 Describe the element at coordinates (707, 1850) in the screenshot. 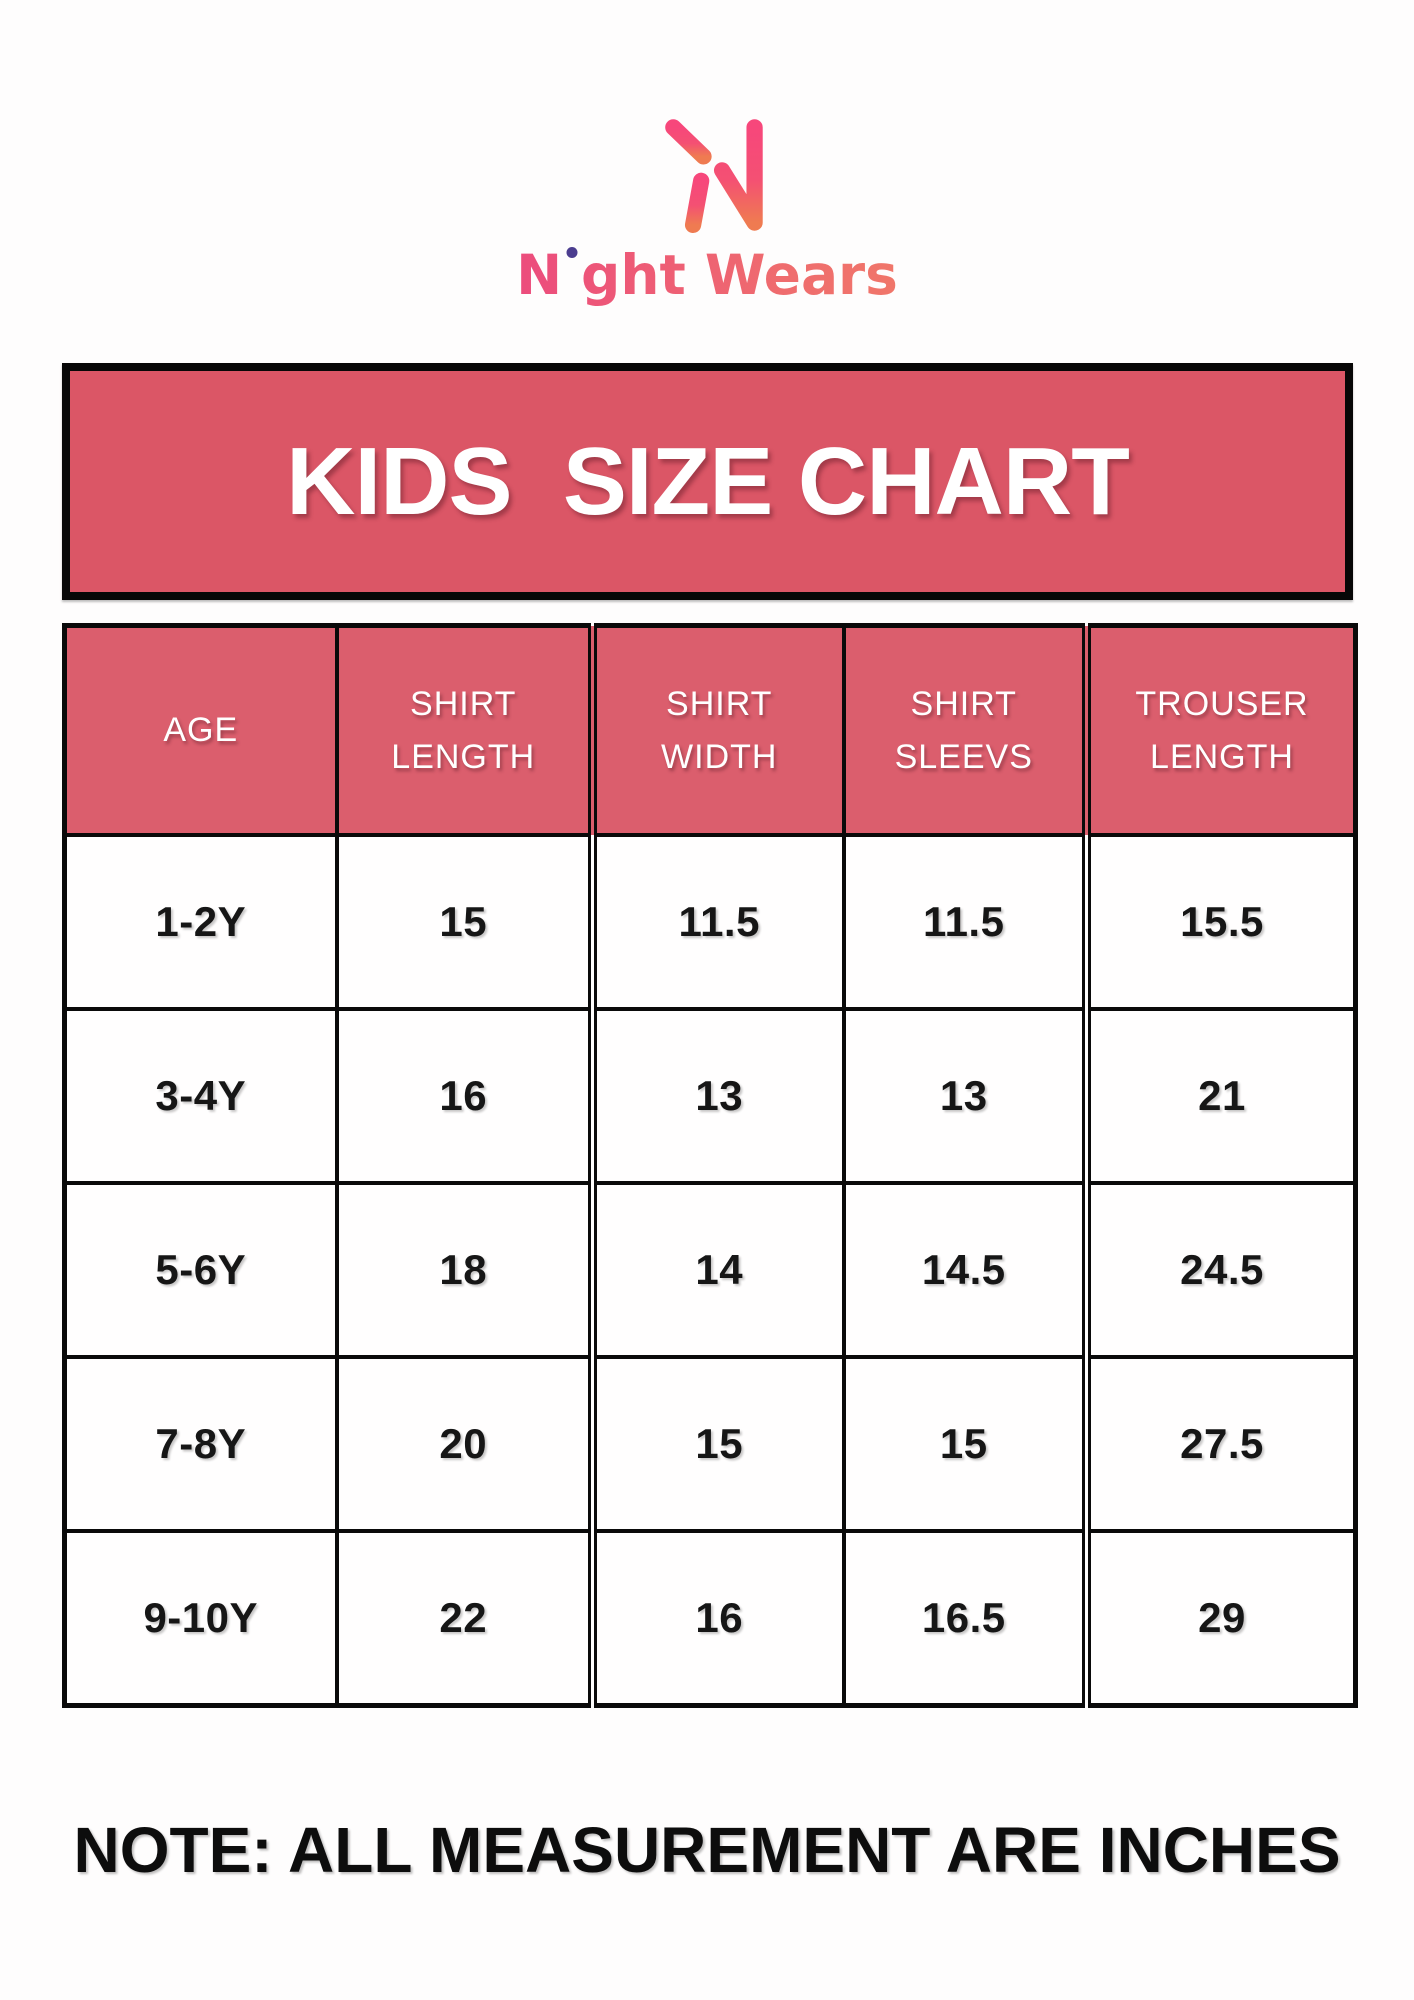

I see `measurement-unit-note: NOTE: ALL MEASUREMENT ARE INCHES` at that location.